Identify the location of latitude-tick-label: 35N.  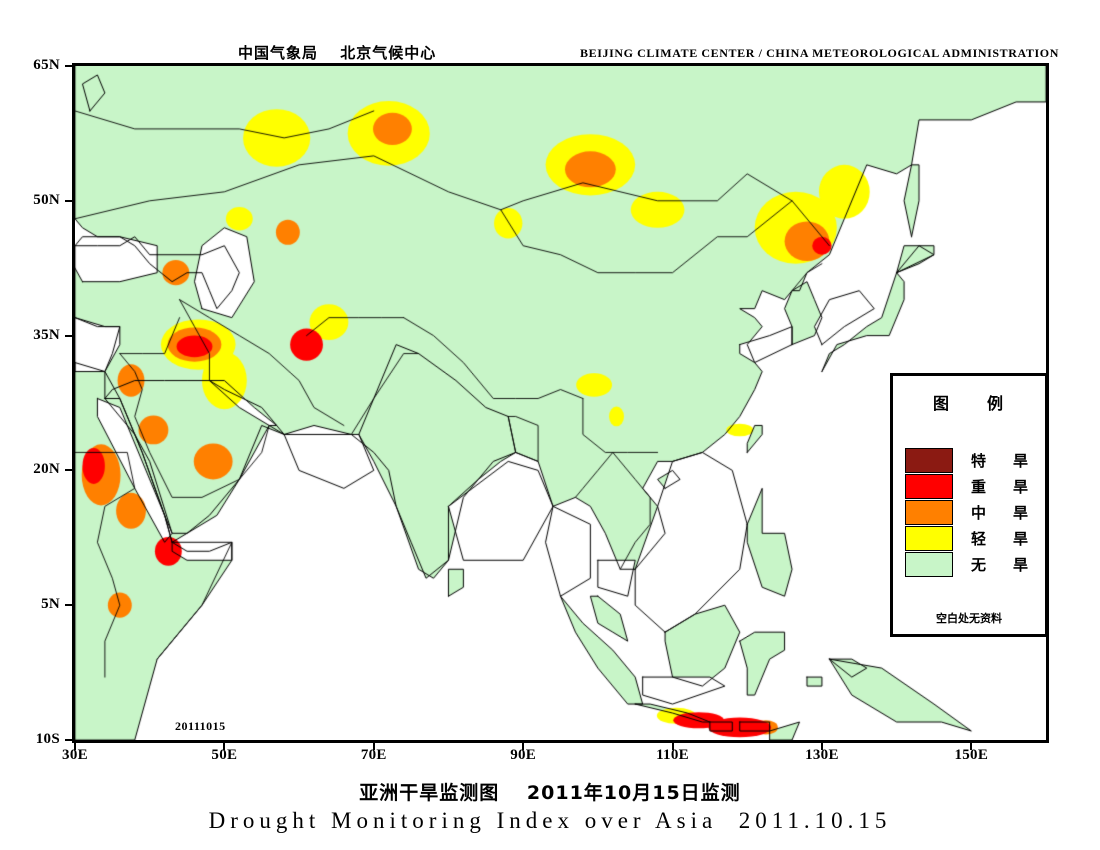
(46, 334).